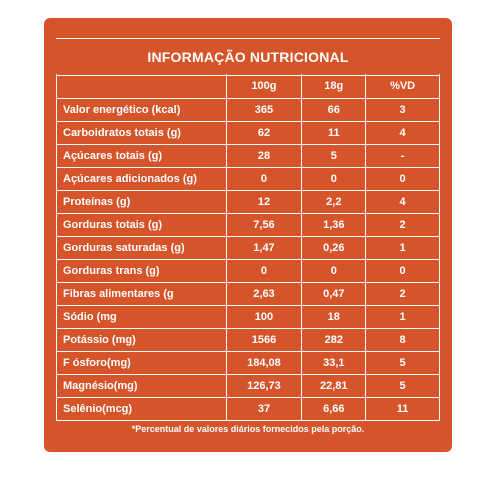 This screenshot has width=480, height=480. Describe the element at coordinates (402, 86) in the screenshot. I see `header-vd: %VD` at that location.